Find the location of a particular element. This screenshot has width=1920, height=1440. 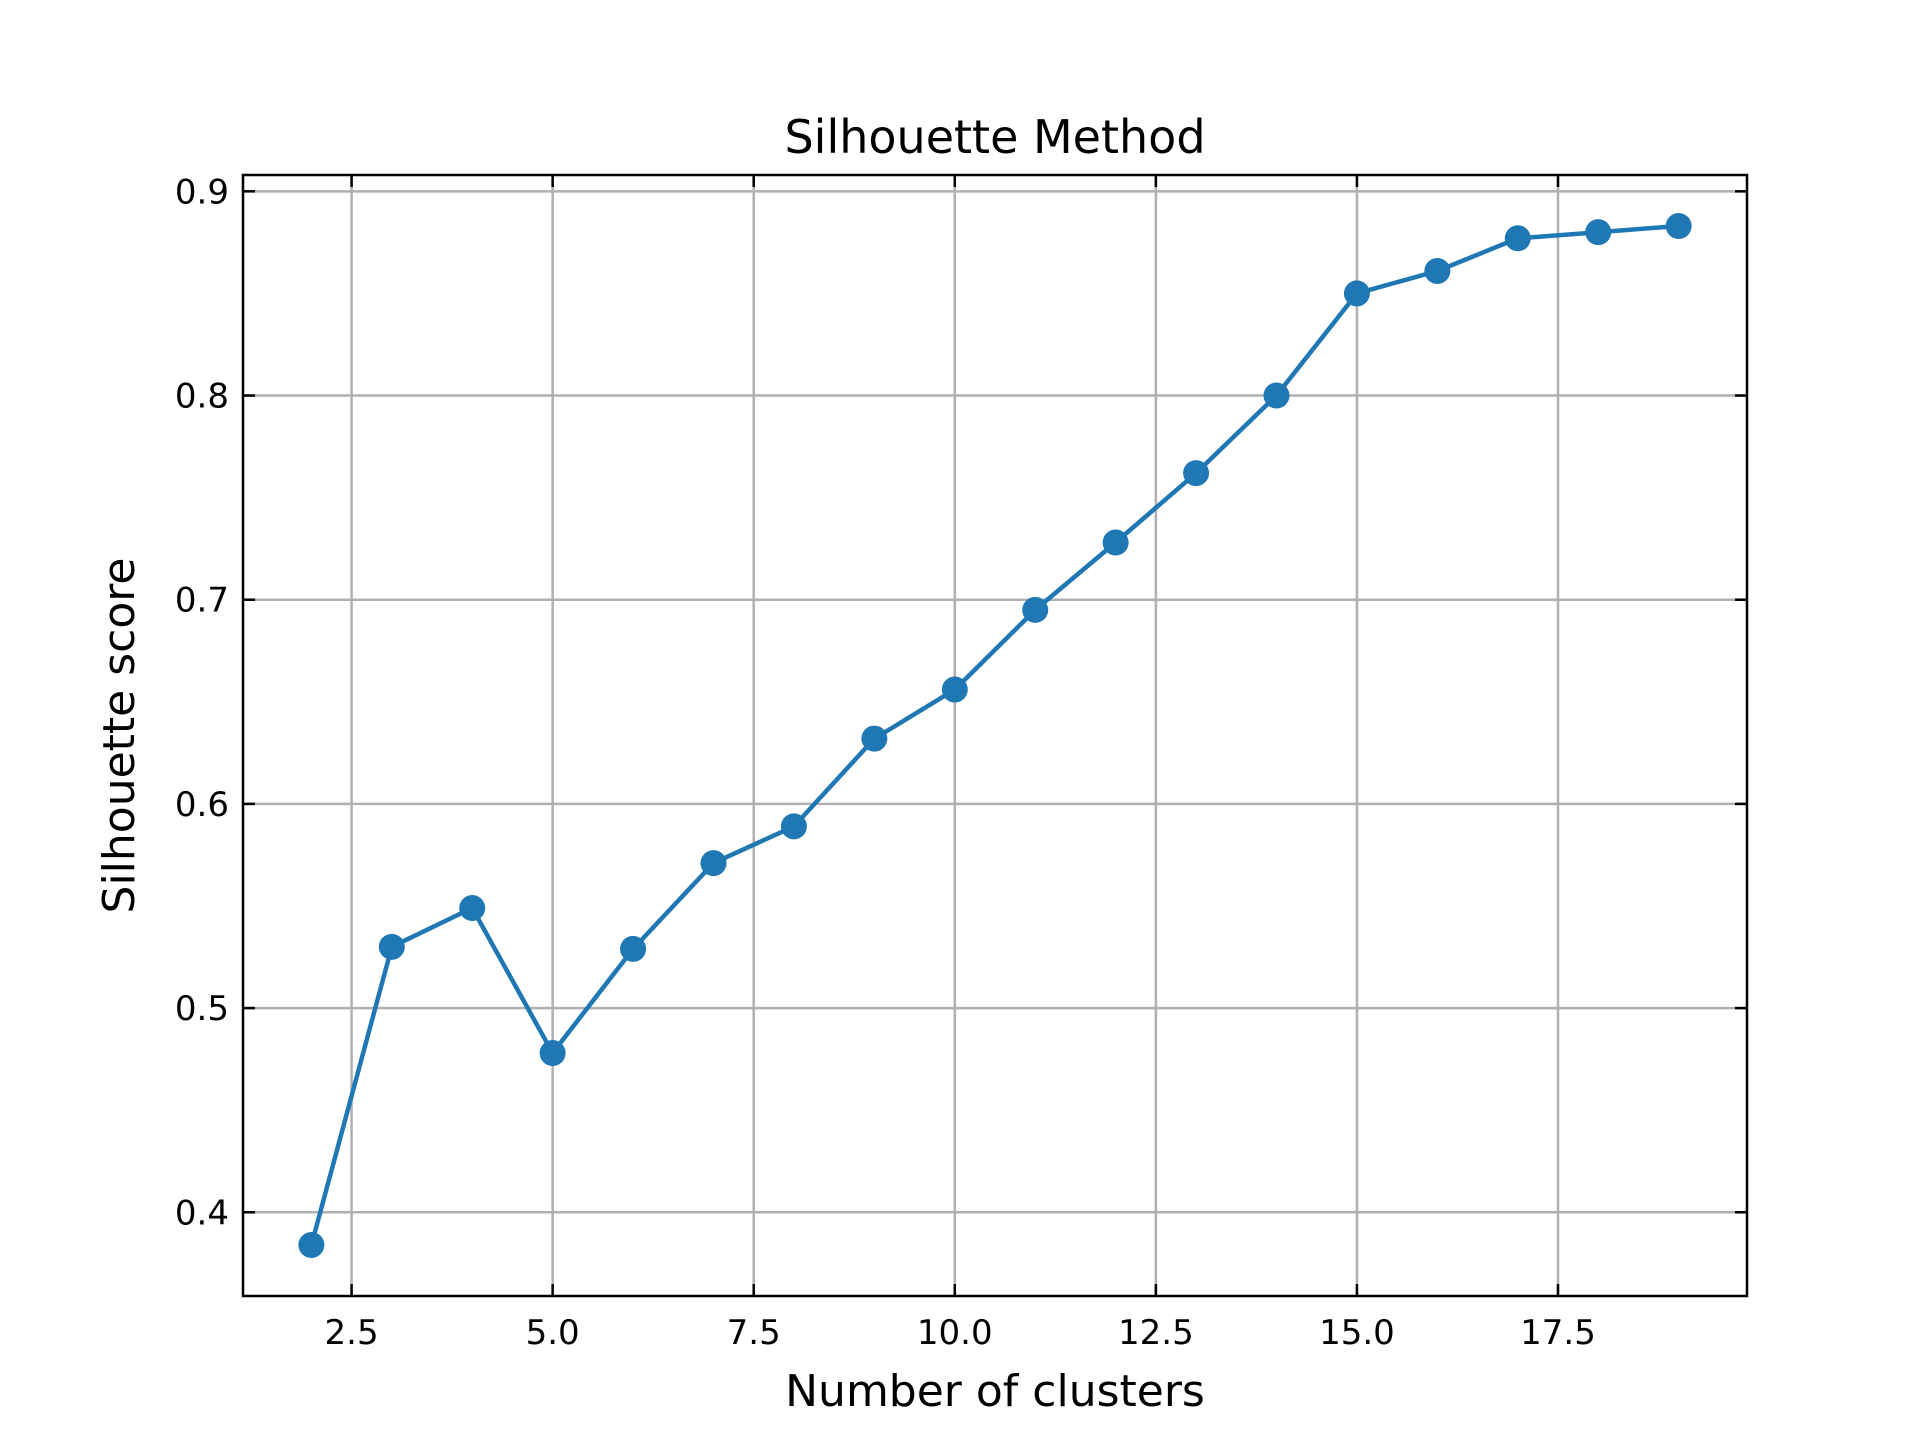

y-tick-label: 0.6 is located at coordinates (202, 805).